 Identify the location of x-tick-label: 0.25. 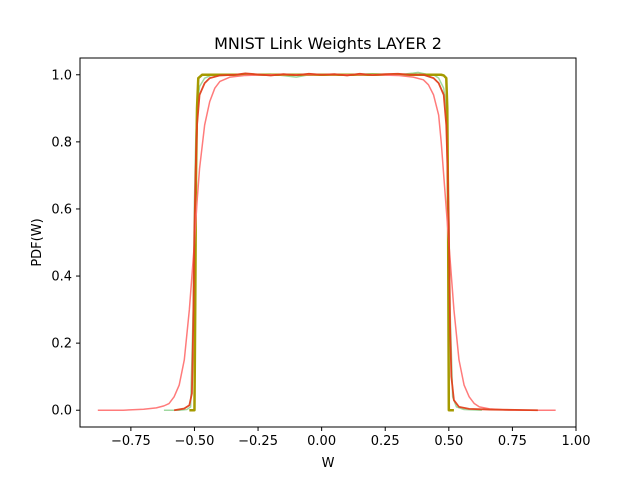
(385, 441).